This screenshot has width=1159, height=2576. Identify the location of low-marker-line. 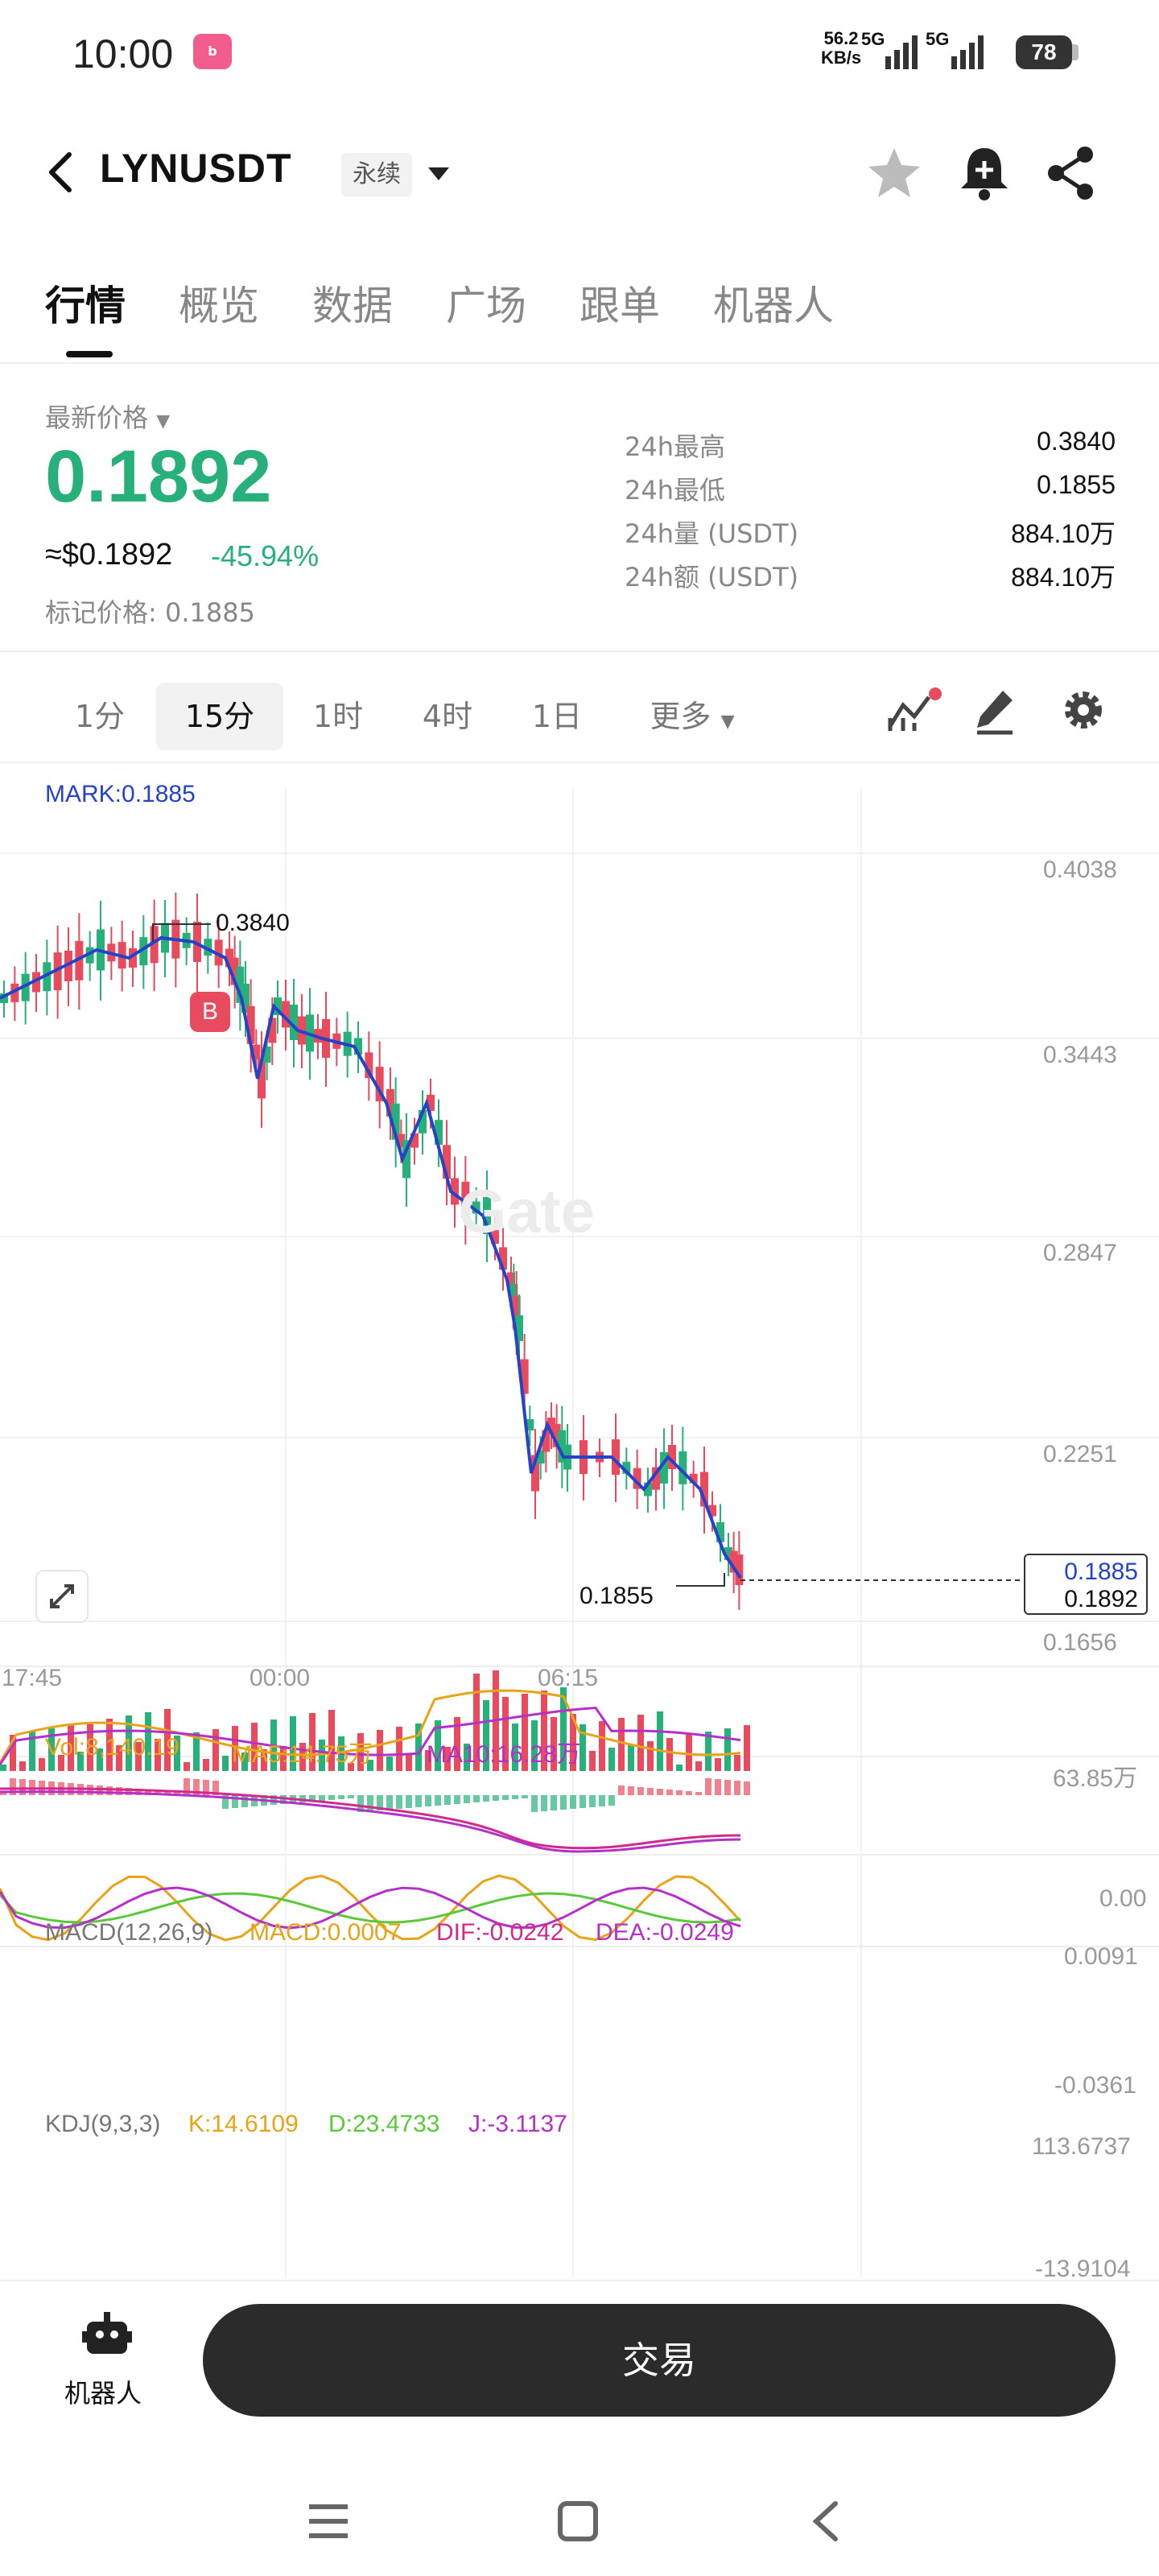
(700, 1580).